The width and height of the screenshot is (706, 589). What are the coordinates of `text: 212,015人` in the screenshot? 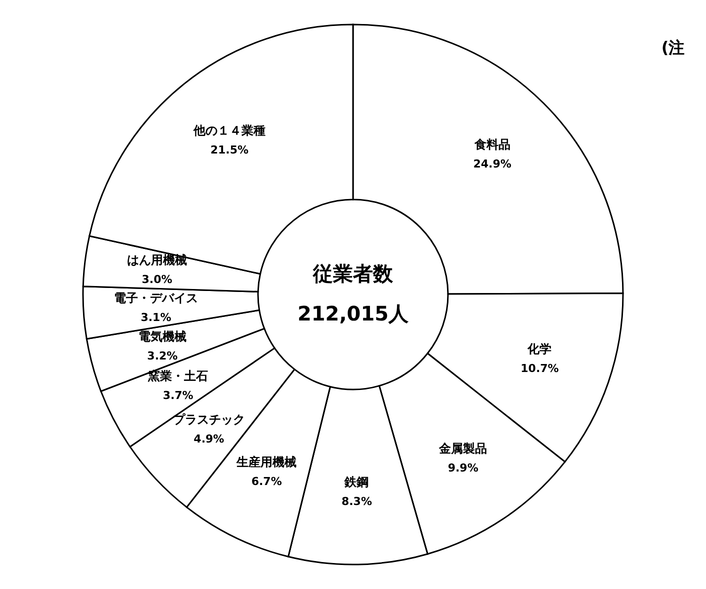 It's located at (353, 314).